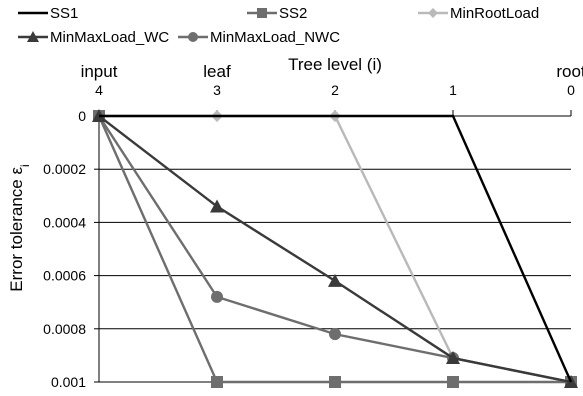 Image resolution: width=583 pixels, height=396 pixels. Describe the element at coordinates (64, 222) in the screenshot. I see `y-tick-label: 0.0004` at that location.